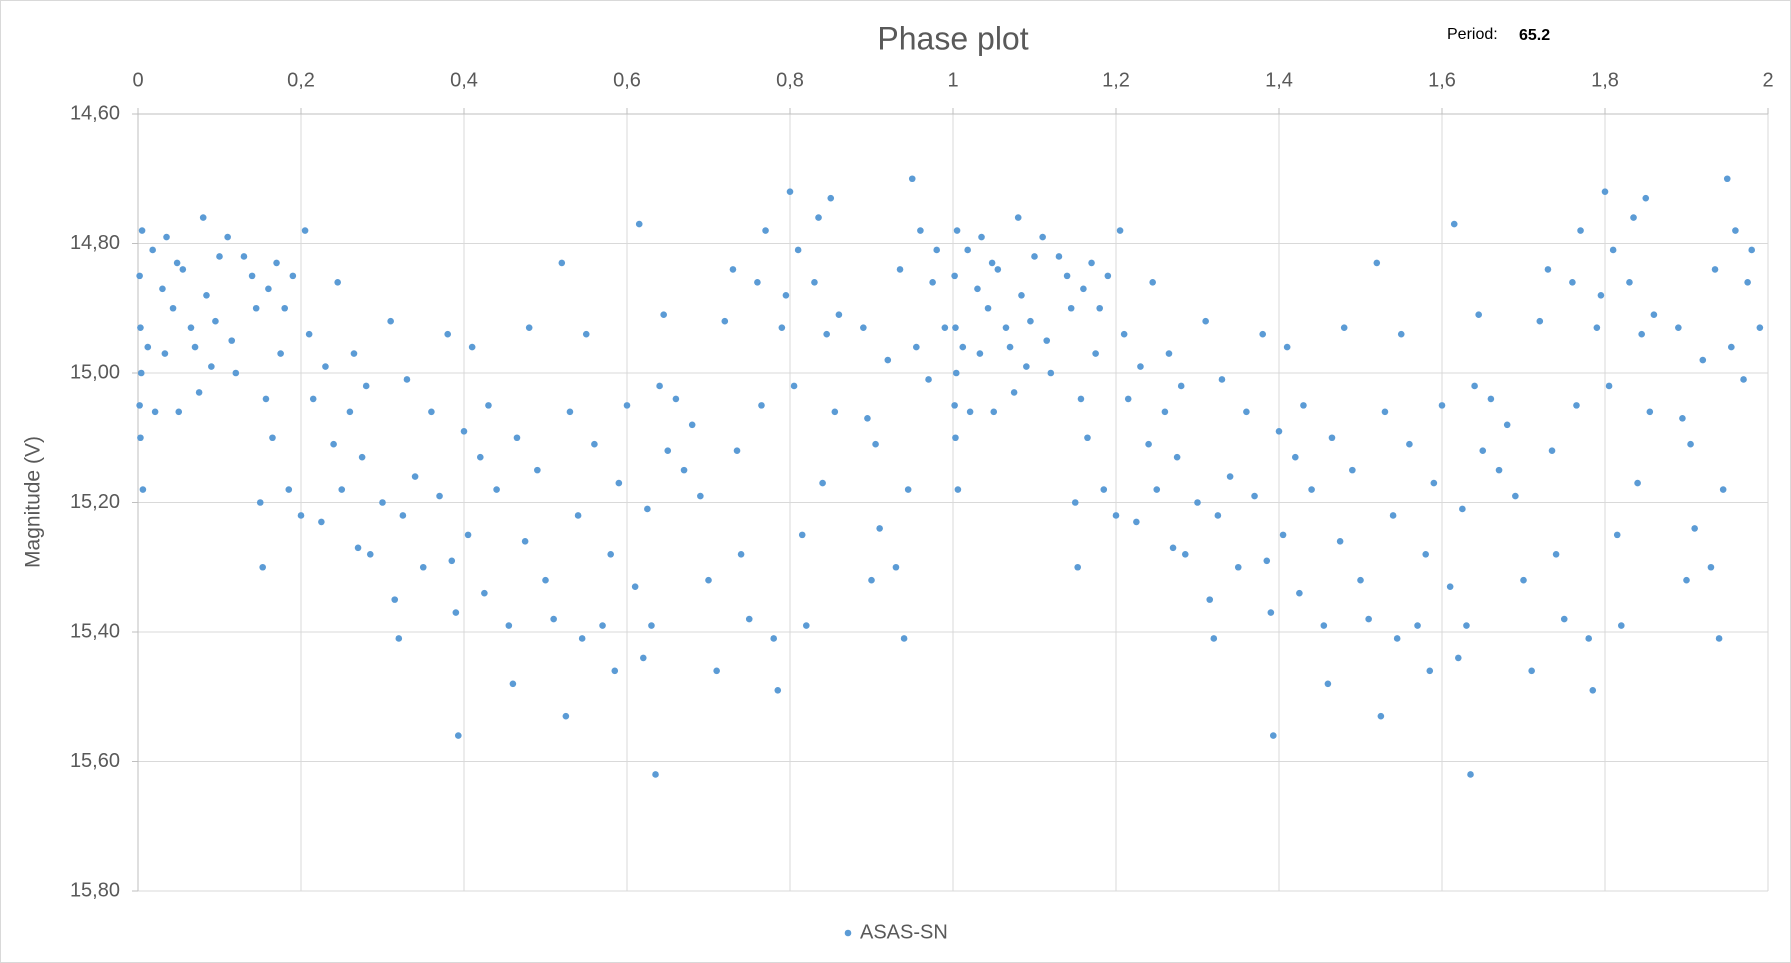 The image size is (1791, 963). Describe the element at coordinates (1534, 35) in the screenshot. I see `period-value: 65.2` at that location.